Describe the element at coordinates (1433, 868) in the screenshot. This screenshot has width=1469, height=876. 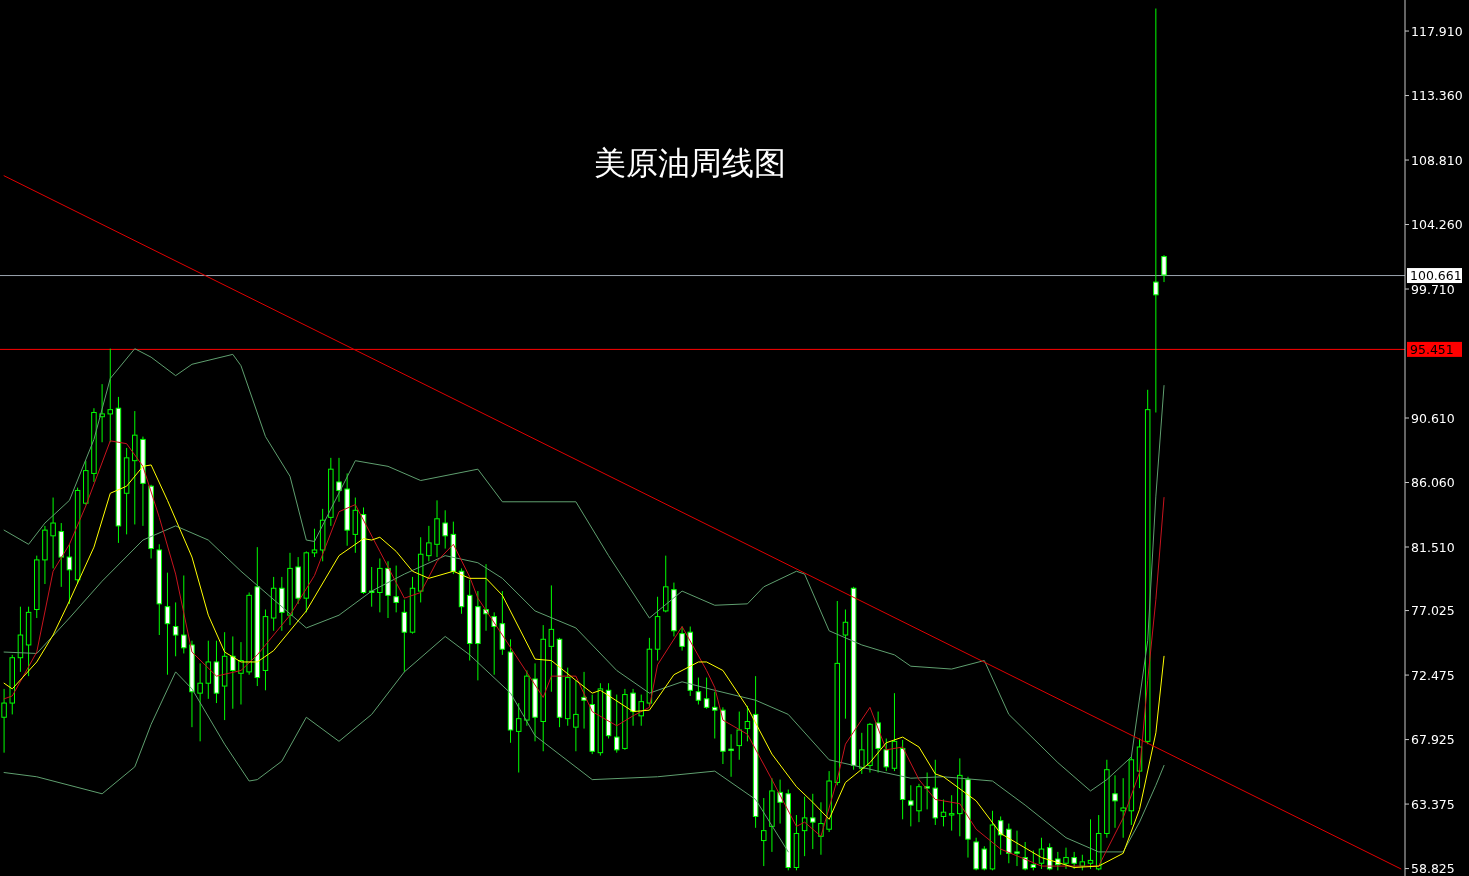
I see `y-tick-label: 58.825` at that location.